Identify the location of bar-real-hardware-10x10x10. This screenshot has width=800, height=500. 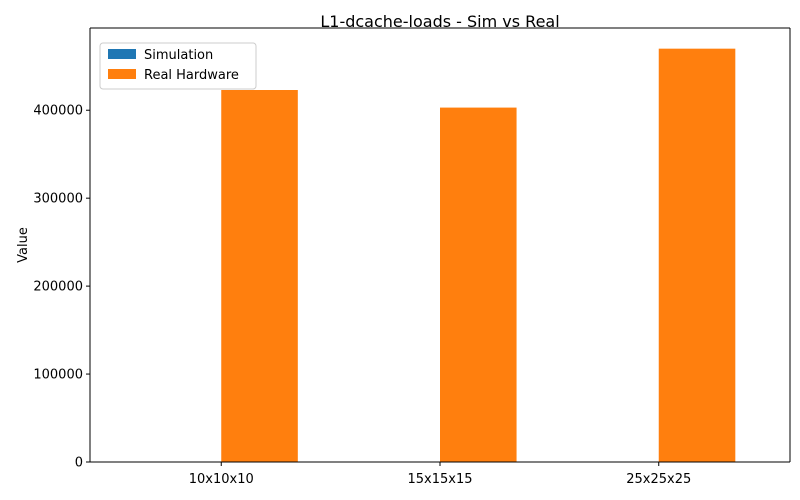
(259, 276).